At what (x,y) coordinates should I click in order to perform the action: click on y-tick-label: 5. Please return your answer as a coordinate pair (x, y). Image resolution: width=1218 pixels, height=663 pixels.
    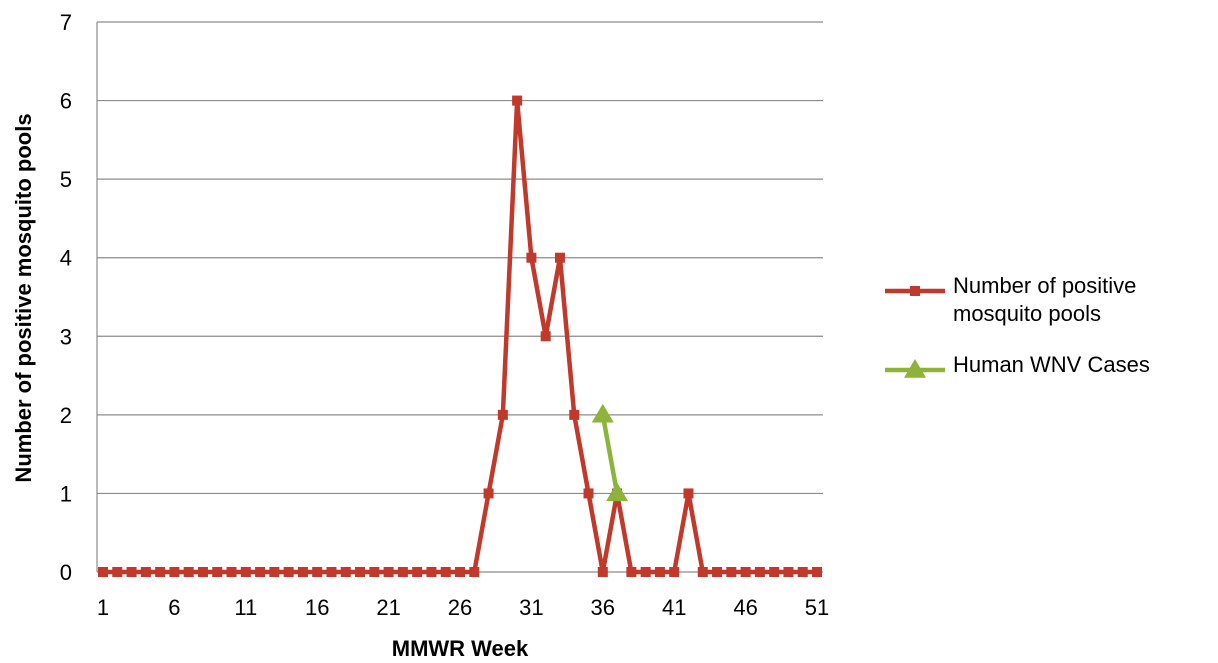
    Looking at the image, I should click on (66, 179).